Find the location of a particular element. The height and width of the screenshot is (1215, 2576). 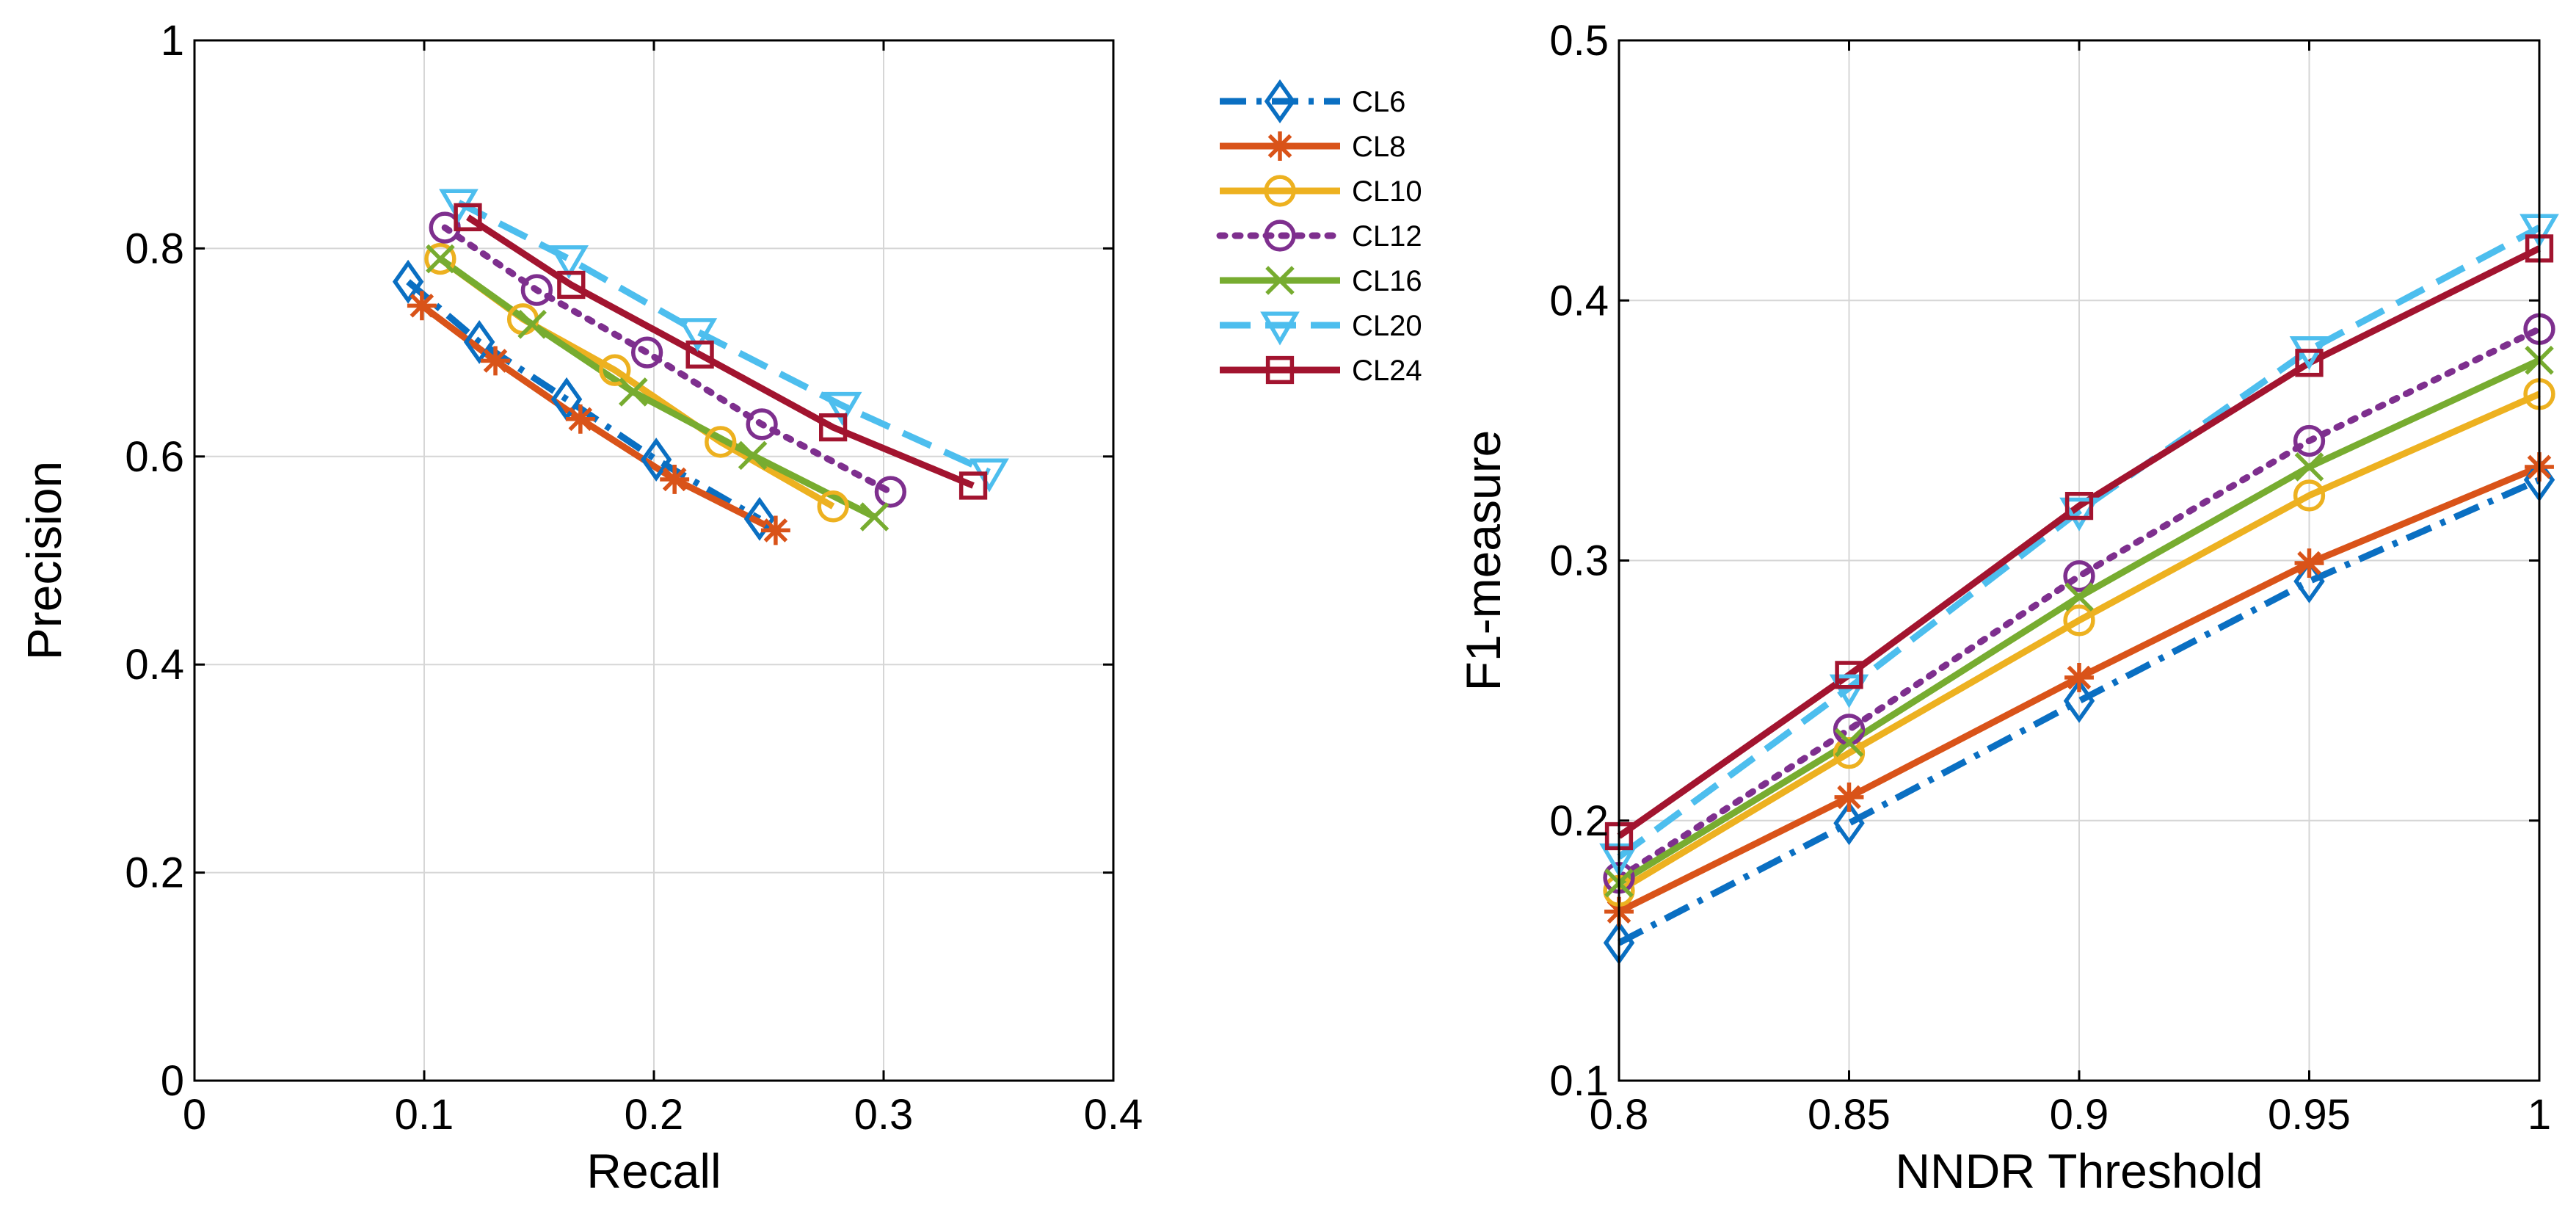

right-y-tick-label: 0.4 is located at coordinates (1579, 300).